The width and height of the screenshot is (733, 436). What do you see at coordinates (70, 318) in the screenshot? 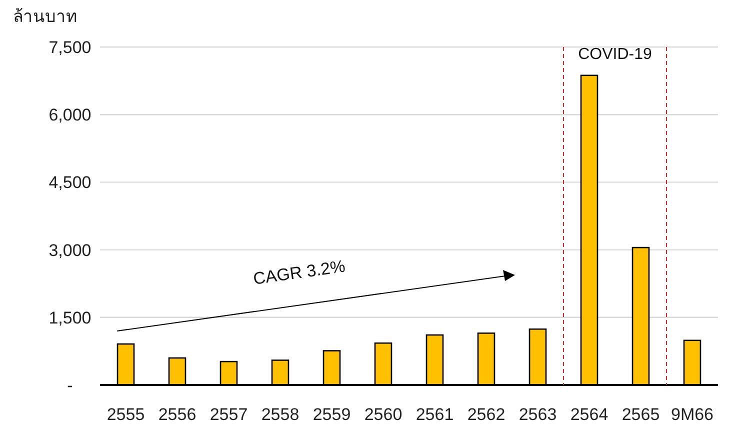
I see `y-tick-label: 1,500` at bounding box center [70, 318].